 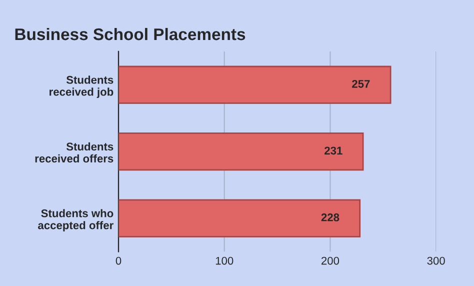 What do you see at coordinates (82, 87) in the screenshot?
I see `y-tick-label: Students received job` at bounding box center [82, 87].